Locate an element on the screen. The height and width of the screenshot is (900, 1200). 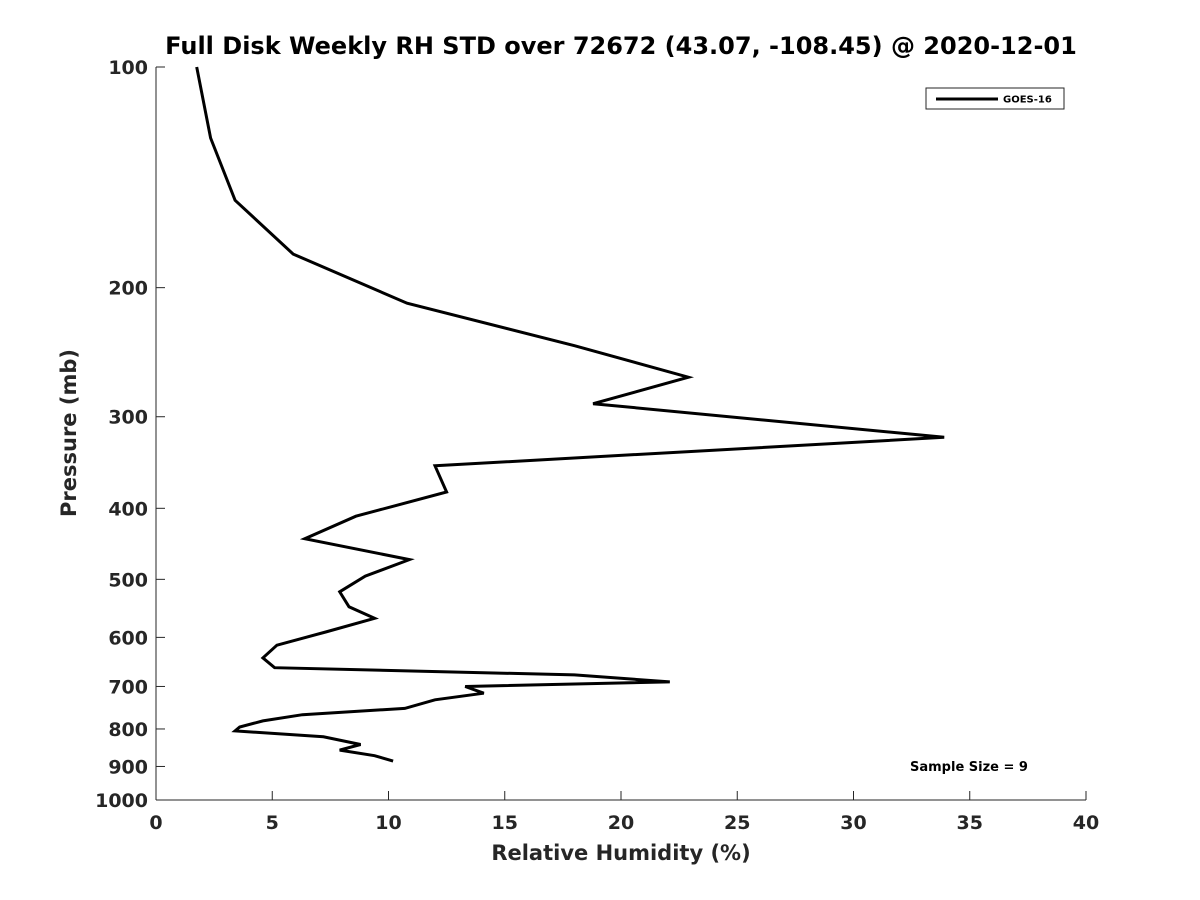
x-tick-label: 30 is located at coordinates (853, 823).